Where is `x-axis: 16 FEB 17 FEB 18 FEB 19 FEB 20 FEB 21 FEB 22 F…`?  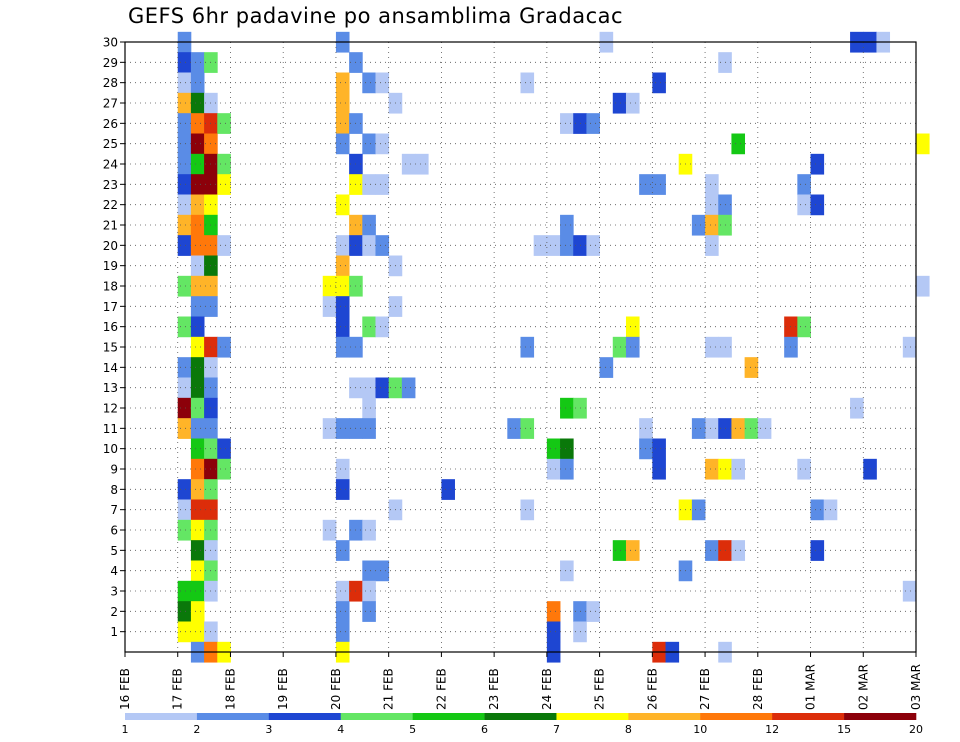 x-axis: 16 FEB 17 FEB 18 FEB 19 FEB 20 FEB 21 FEB 22 F… is located at coordinates (520, 681).